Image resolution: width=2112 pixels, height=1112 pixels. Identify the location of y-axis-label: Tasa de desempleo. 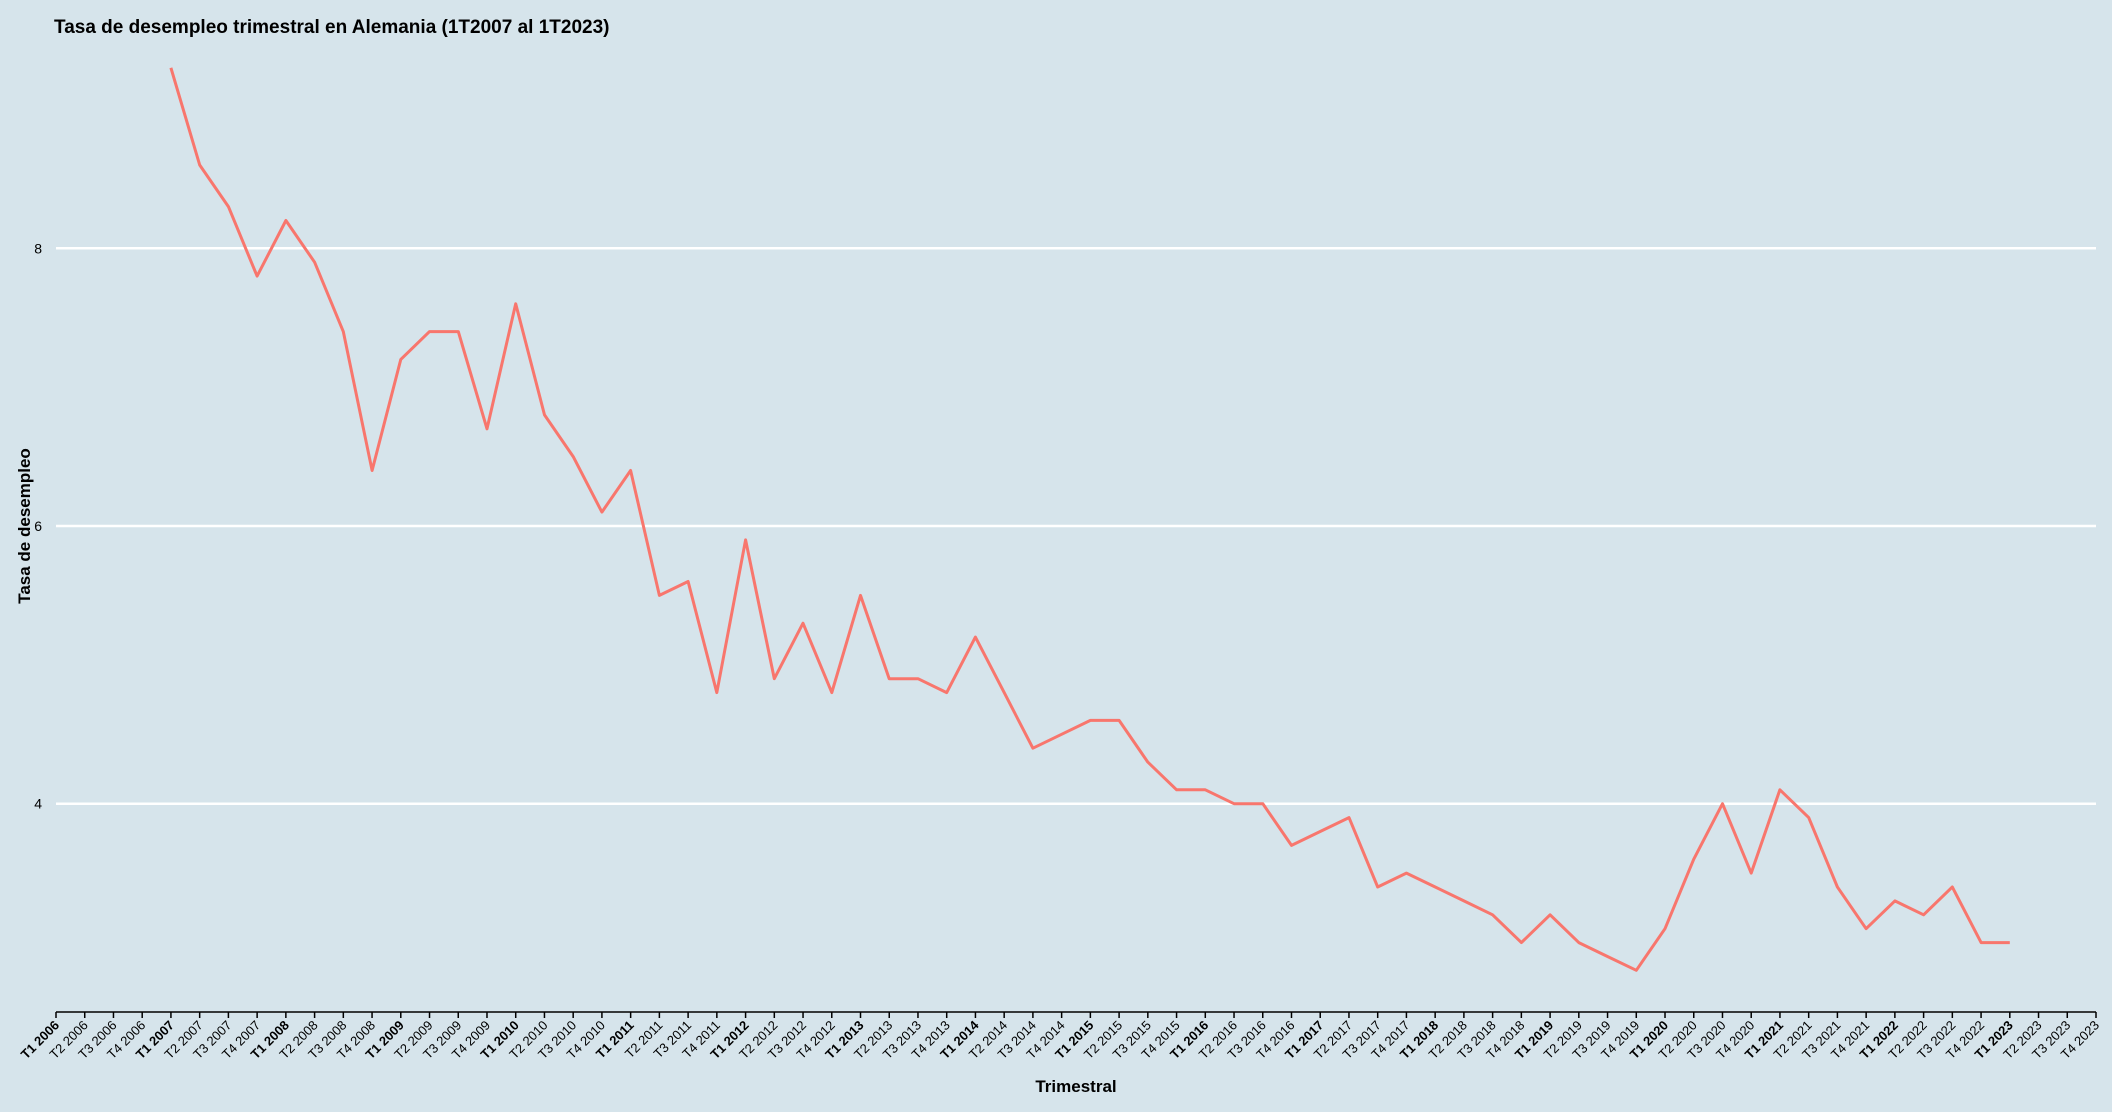
(24, 526).